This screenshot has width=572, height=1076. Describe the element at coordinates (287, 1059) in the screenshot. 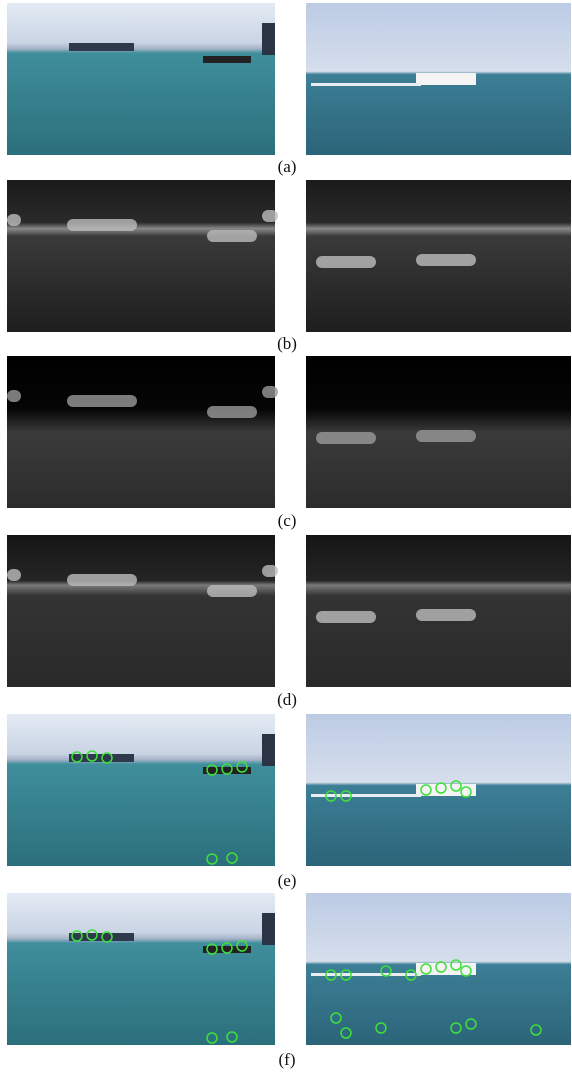

I see `panel-label: (f)` at that location.